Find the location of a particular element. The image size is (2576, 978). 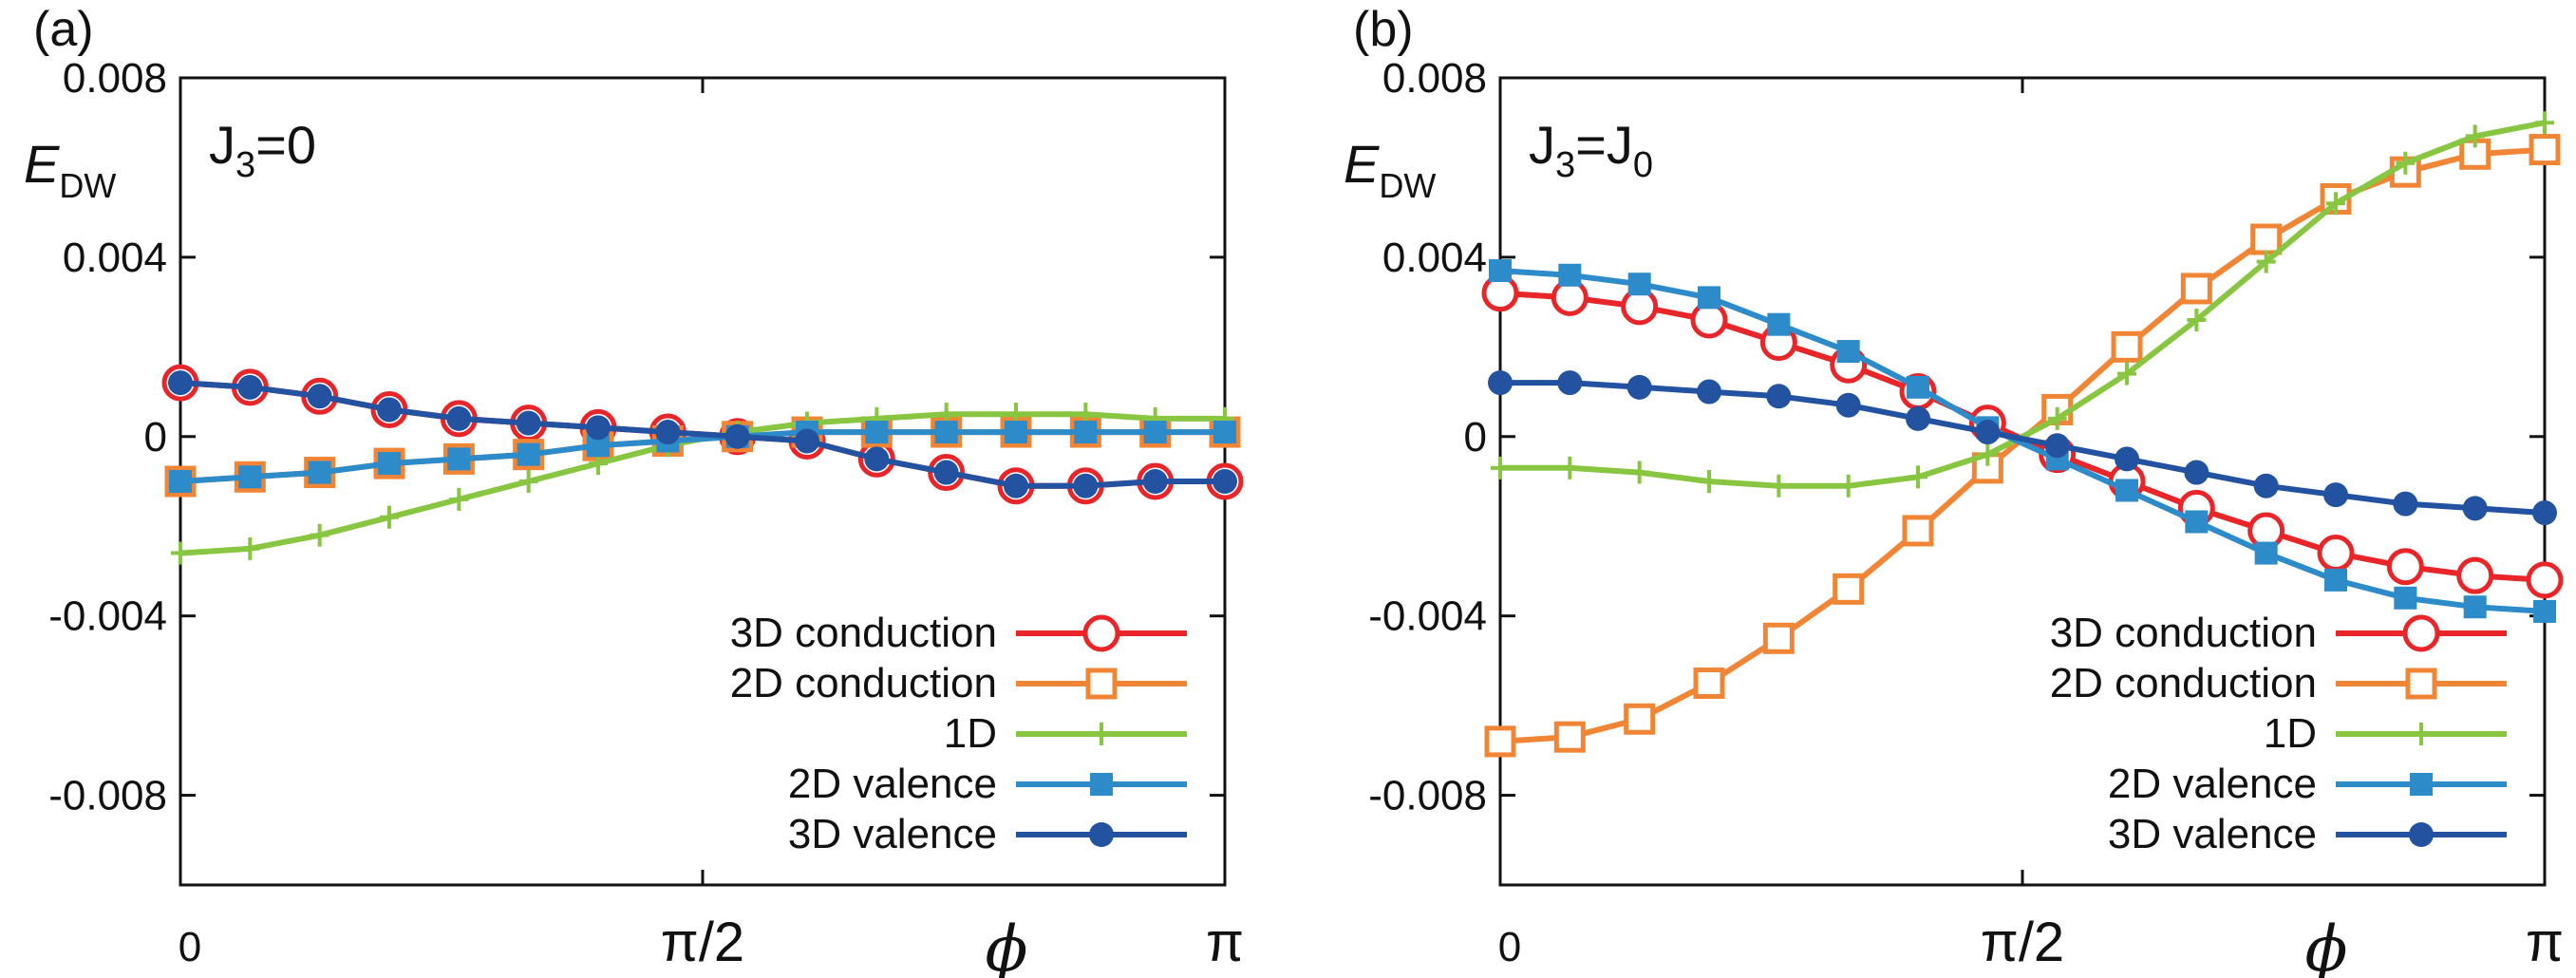

legend-label: 2D conduction is located at coordinates (863, 683).